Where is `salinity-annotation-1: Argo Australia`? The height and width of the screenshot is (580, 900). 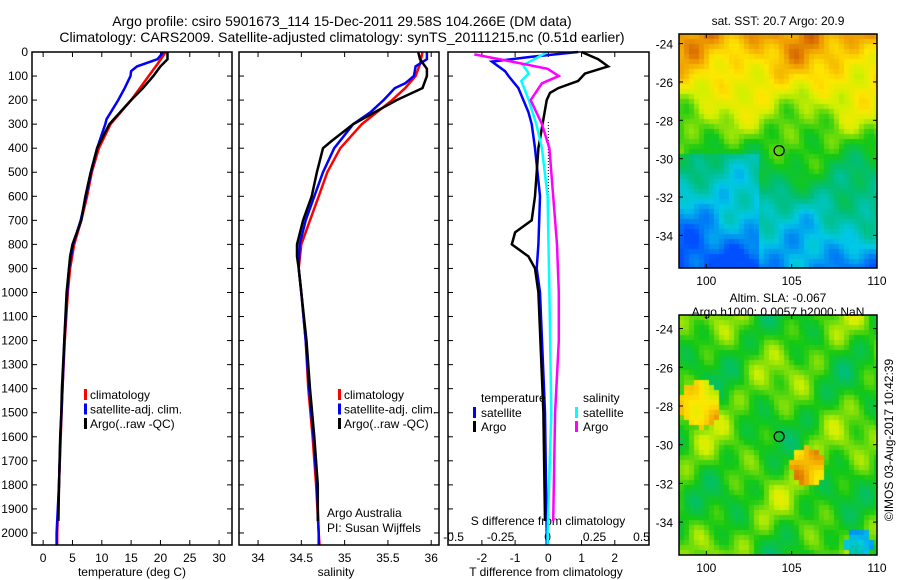
salinity-annotation-1: Argo Australia is located at coordinates (364, 513).